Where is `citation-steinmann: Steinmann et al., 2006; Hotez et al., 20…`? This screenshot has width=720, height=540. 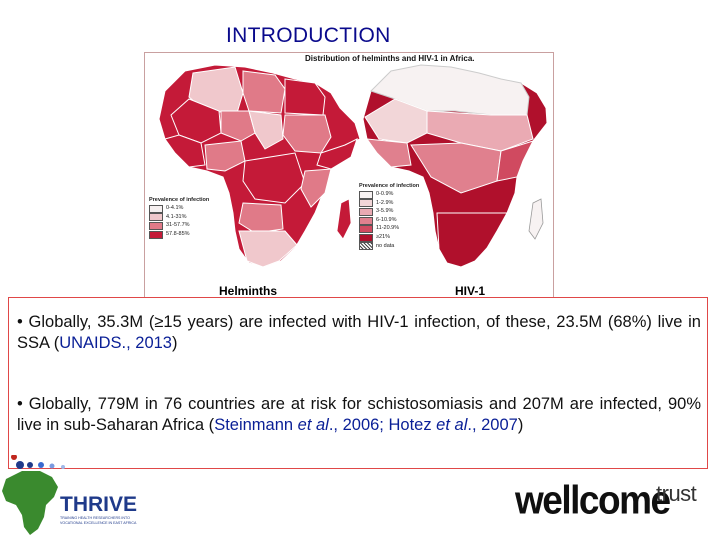
citation-steinmann: Steinmann et al., 2006; Hotez et al., 20… is located at coordinates (366, 425).